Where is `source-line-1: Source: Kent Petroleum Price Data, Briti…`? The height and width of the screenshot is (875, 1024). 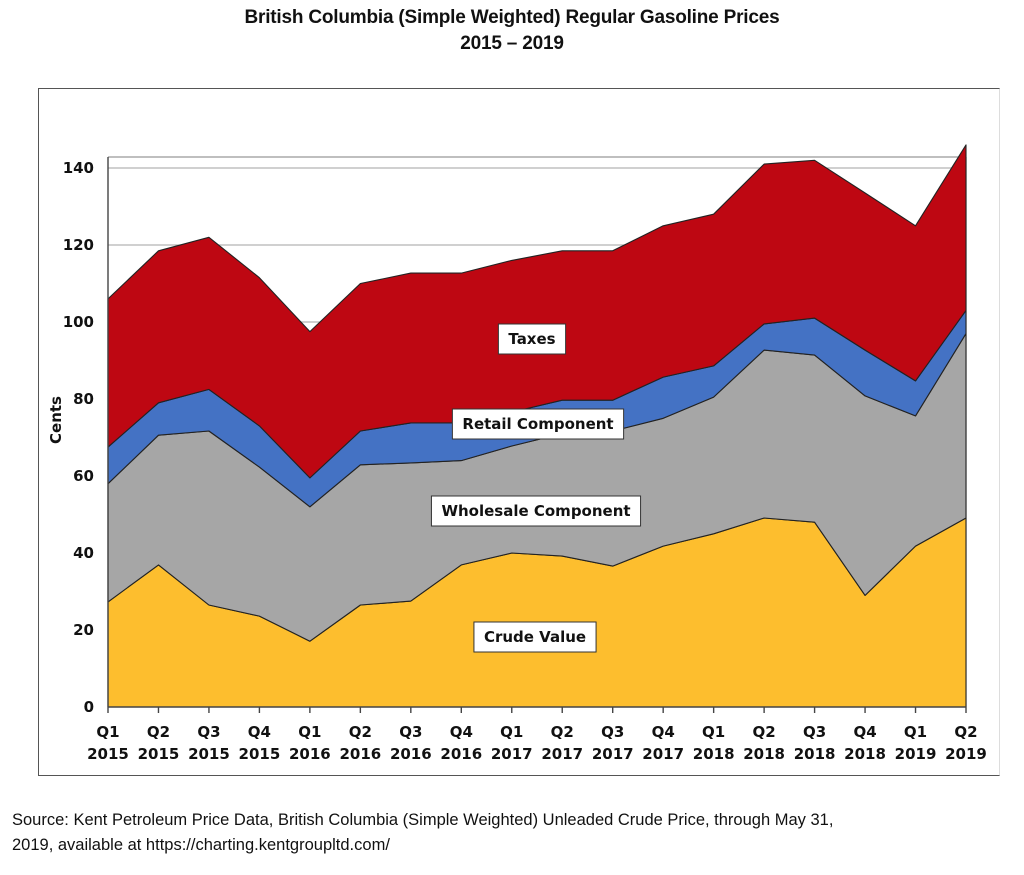
source-line-1: Source: Kent Petroleum Price Data, Briti… is located at coordinates (423, 820).